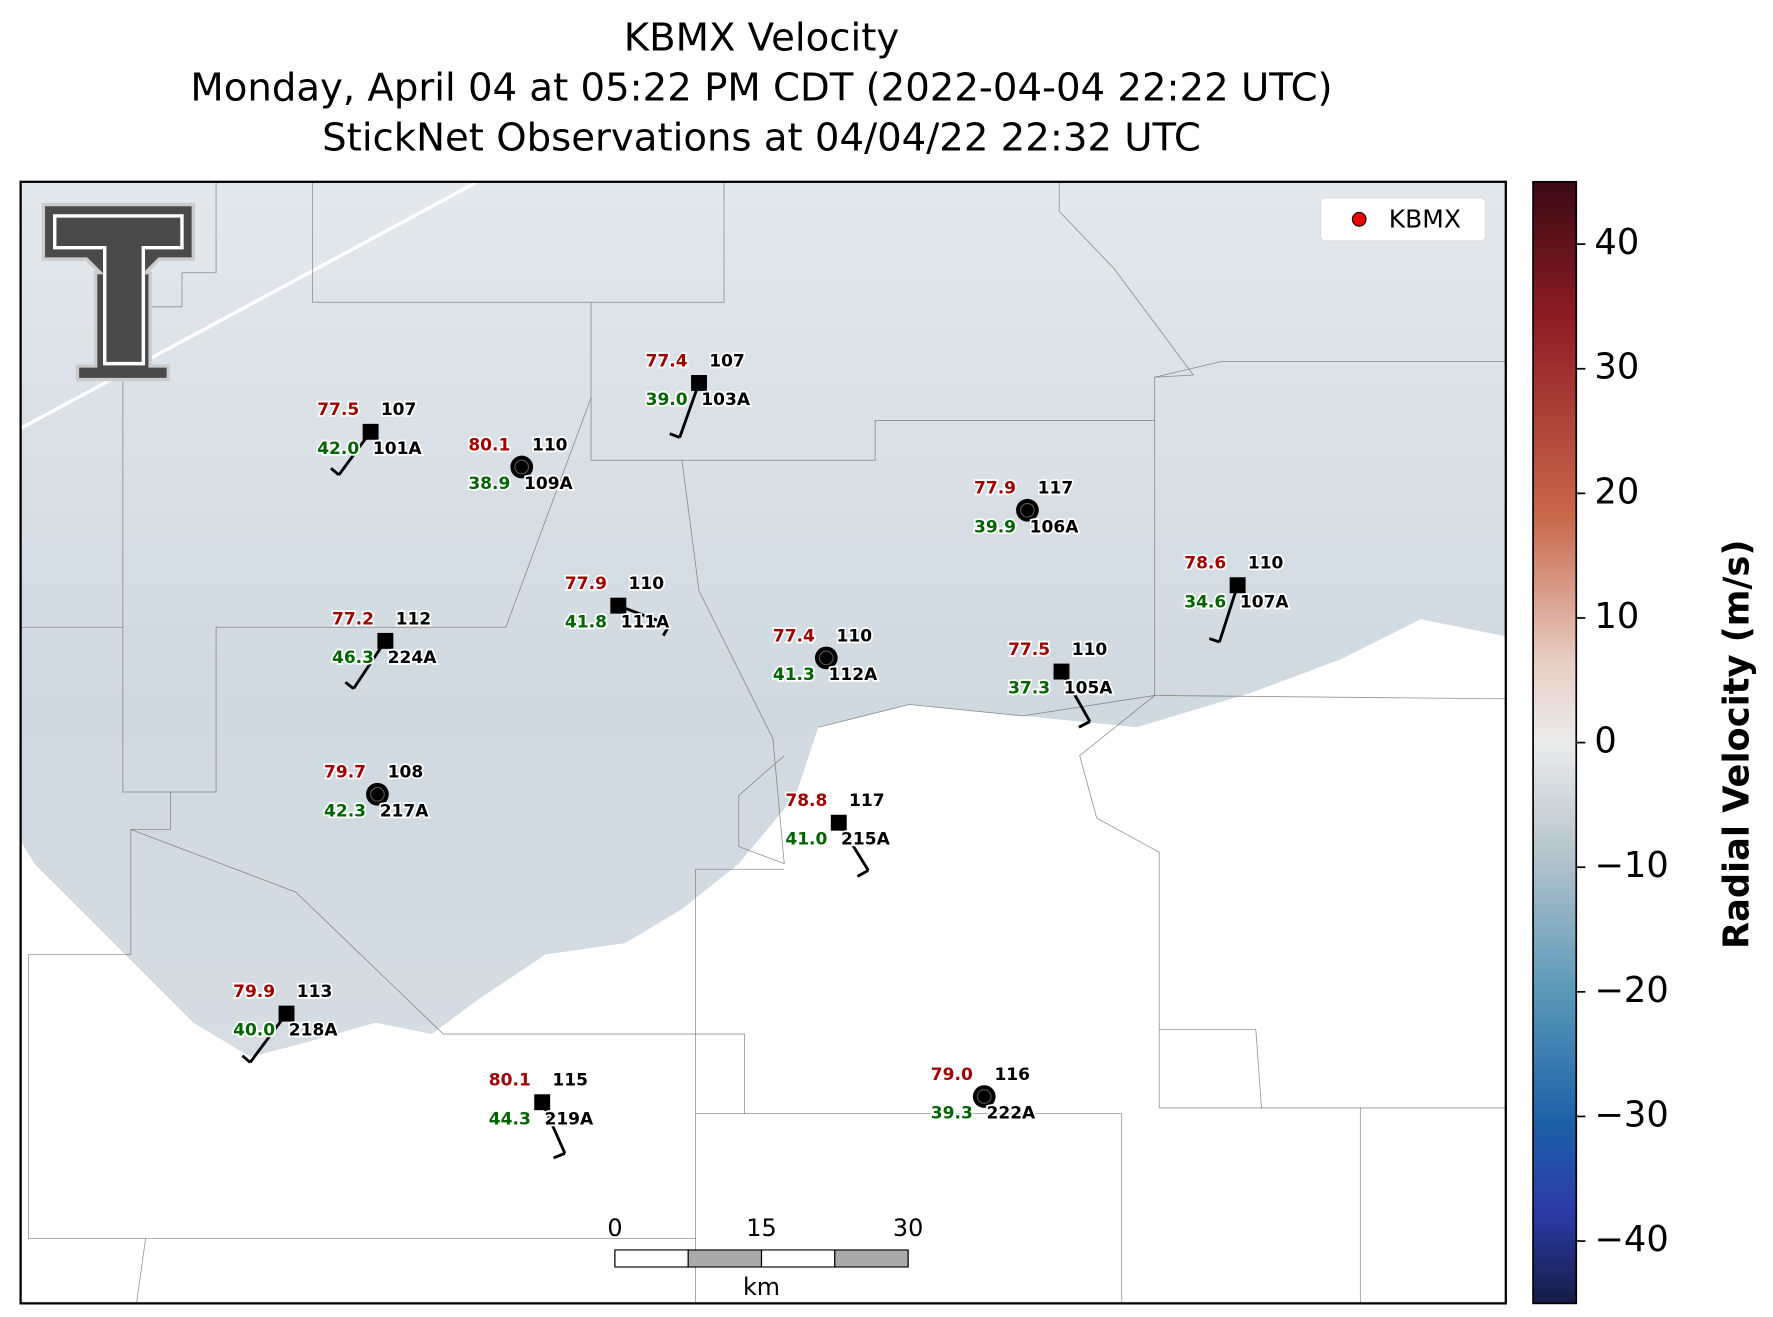  I want to click on temperature: 77.4, so click(667, 361).